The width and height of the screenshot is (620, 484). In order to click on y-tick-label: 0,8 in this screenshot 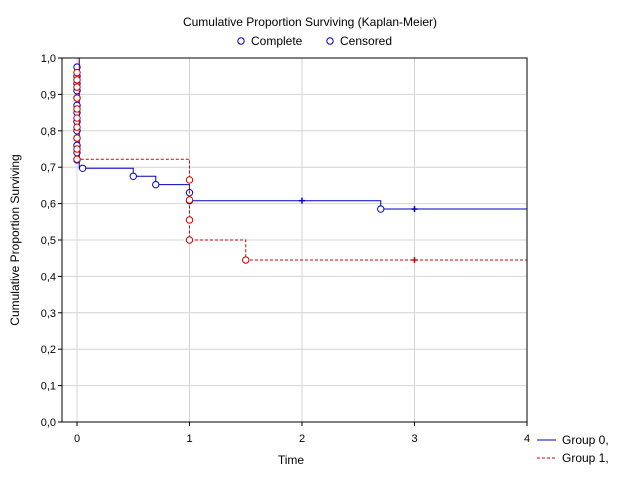, I will do `click(48, 132)`.